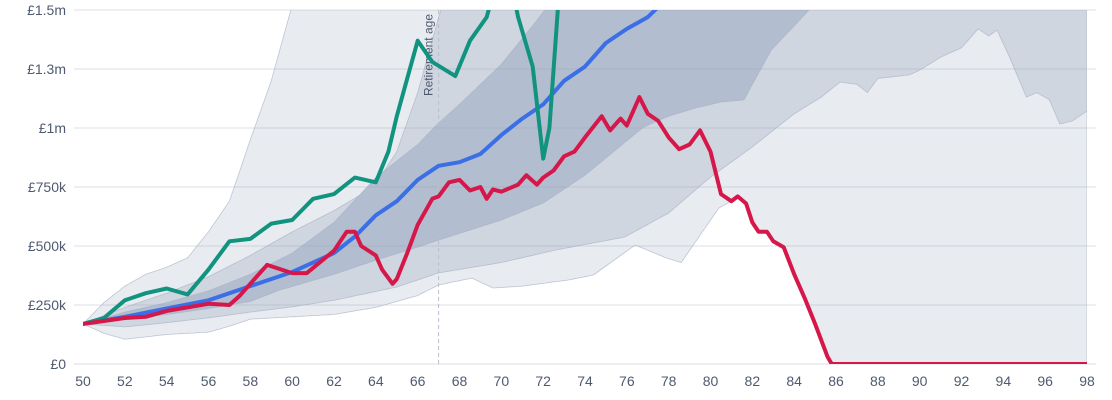 The height and width of the screenshot is (400, 1112). Describe the element at coordinates (125, 381) in the screenshot. I see `x-tick-label: 52` at that location.